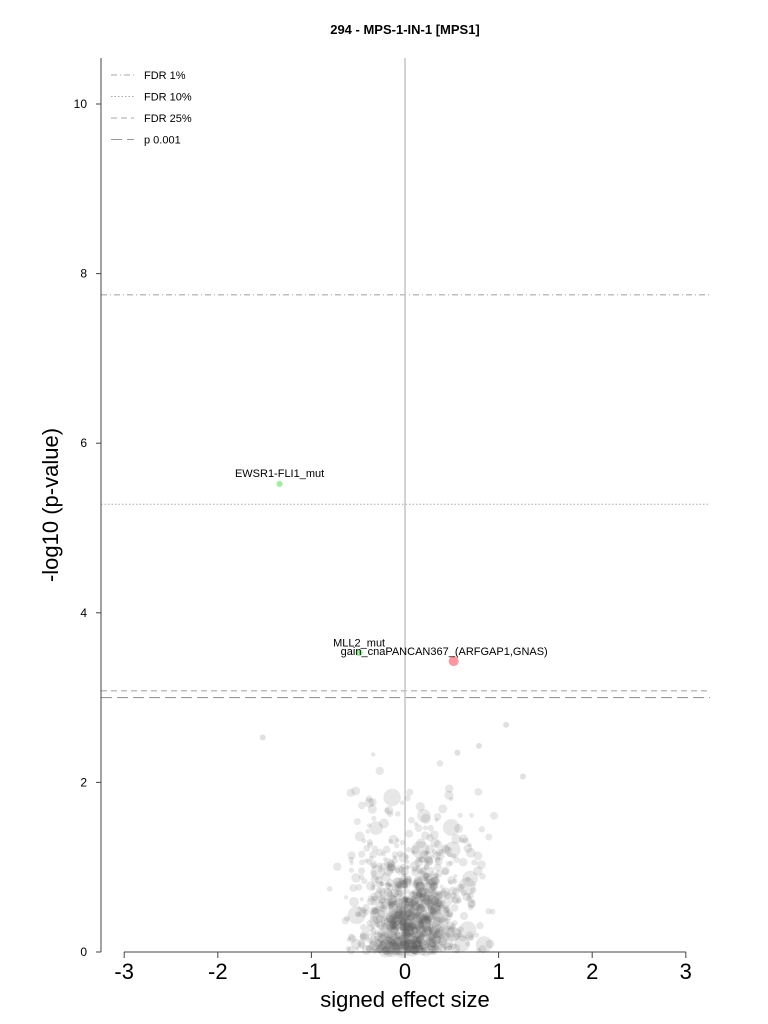 Image resolution: width=768 pixels, height=1024 pixels. Describe the element at coordinates (162, 141) in the screenshot. I see `legend-label: p 0.001` at that location.